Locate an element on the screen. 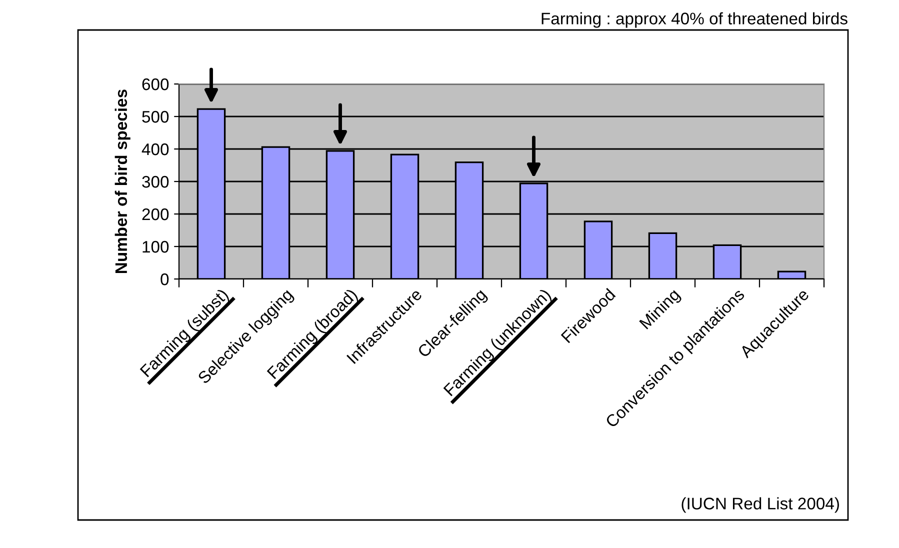  y-axis-title: Number of bird species is located at coordinates (122, 181).